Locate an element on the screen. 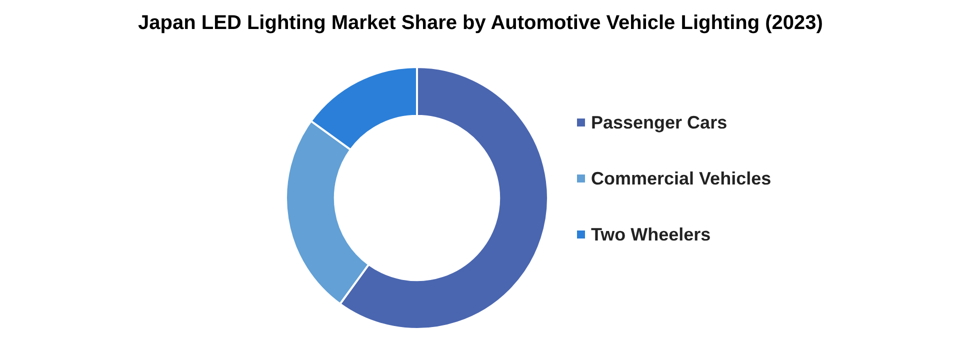 The height and width of the screenshot is (357, 961). legend-label: Passenger Cars is located at coordinates (659, 122).